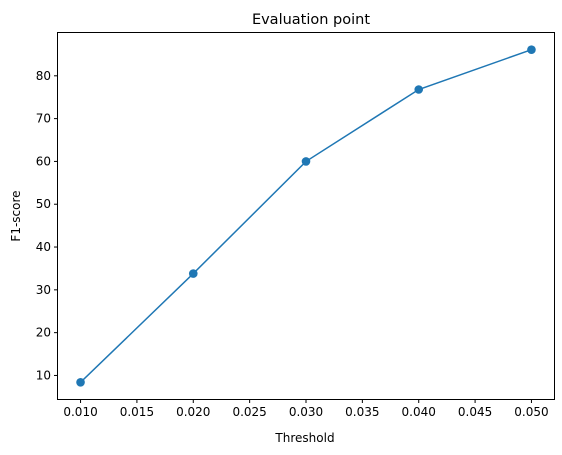 This screenshot has height=455, width=562. Describe the element at coordinates (362, 412) in the screenshot. I see `x-tick-label: 0.035` at that location.